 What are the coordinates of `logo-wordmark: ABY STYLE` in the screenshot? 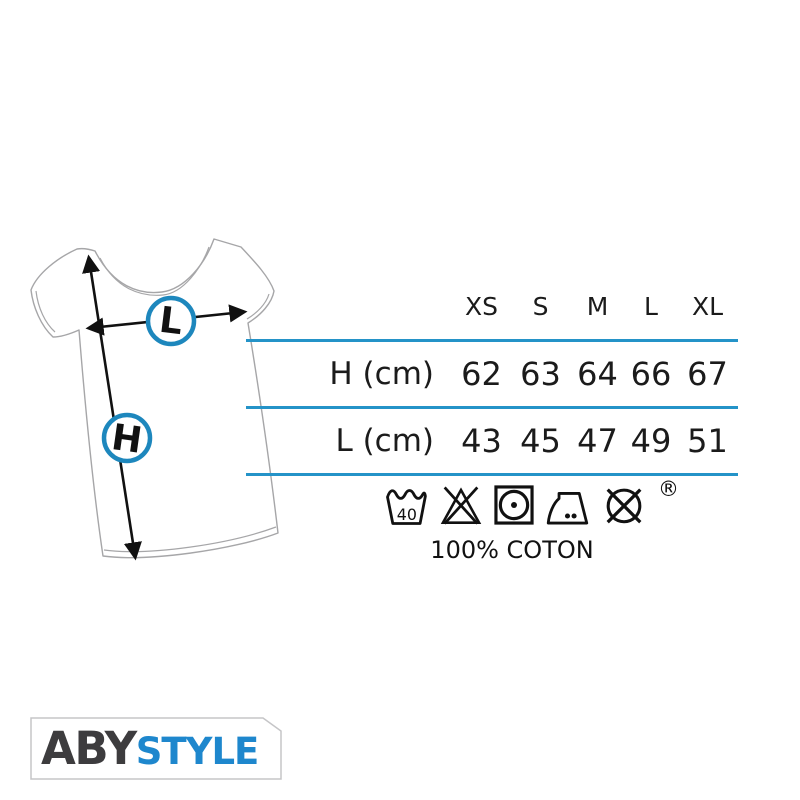 It's located at (156, 748).